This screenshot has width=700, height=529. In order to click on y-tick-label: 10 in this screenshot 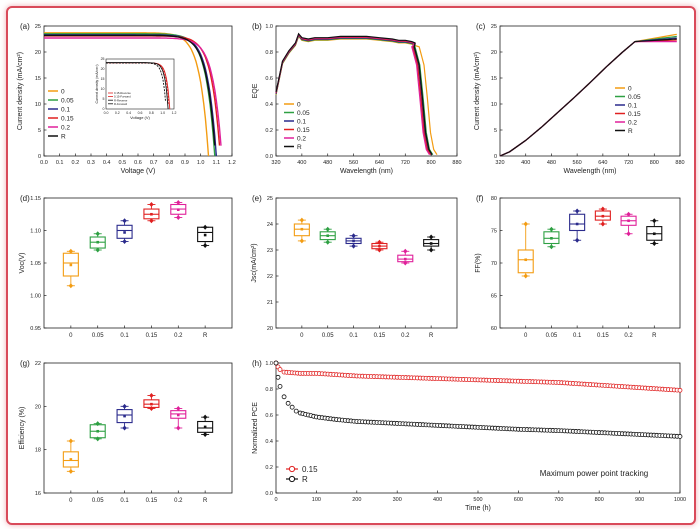, I will do `click(494, 105)`.